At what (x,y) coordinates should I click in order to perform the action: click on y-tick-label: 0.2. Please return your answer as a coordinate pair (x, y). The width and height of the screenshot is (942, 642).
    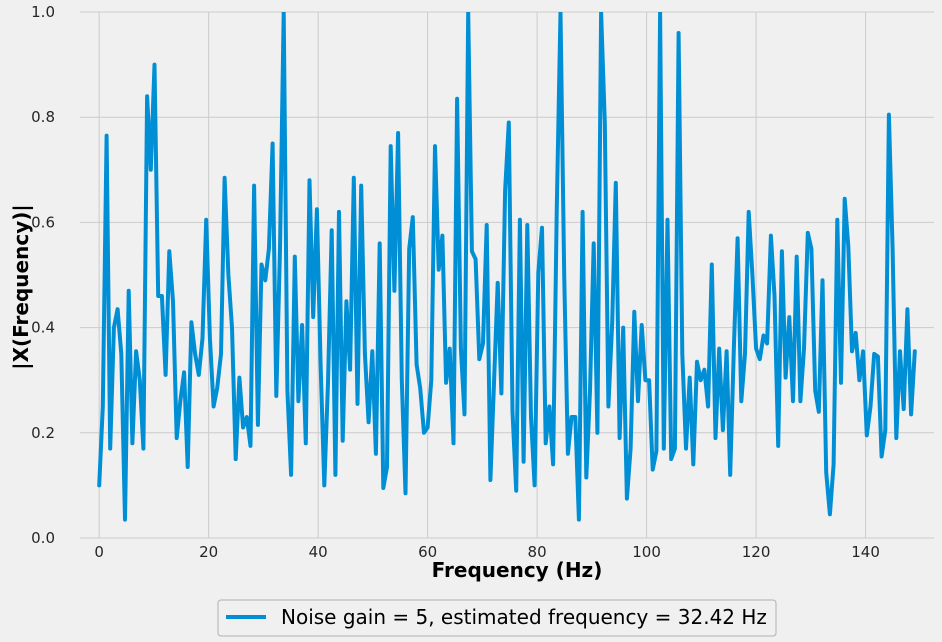
    Looking at the image, I should click on (43, 433).